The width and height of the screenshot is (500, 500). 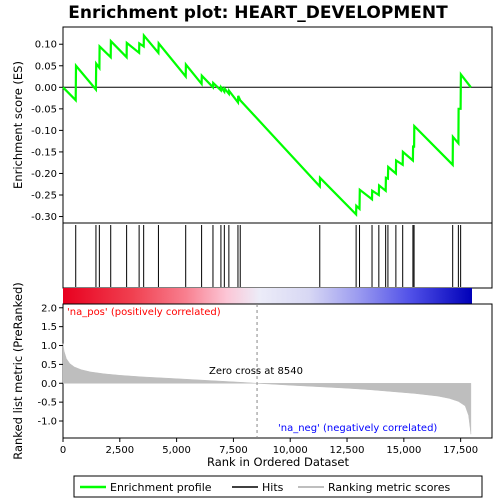 What do you see at coordinates (49, 365) in the screenshot?
I see `ranking-y-tick-label: 0.5` at bounding box center [49, 365].